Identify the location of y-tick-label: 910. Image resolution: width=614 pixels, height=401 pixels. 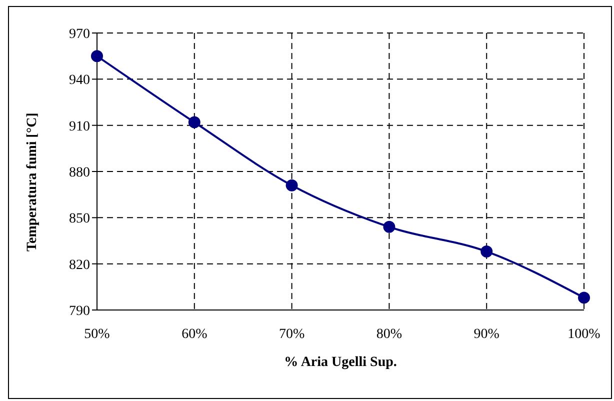
(79, 126).